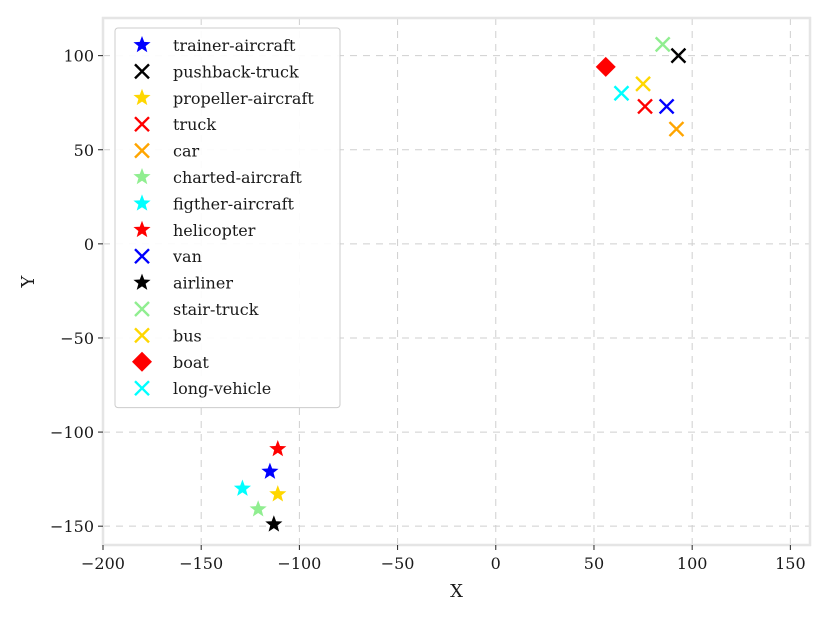  What do you see at coordinates (142, 309) in the screenshot?
I see `legend-marker-stair-truck` at bounding box center [142, 309].